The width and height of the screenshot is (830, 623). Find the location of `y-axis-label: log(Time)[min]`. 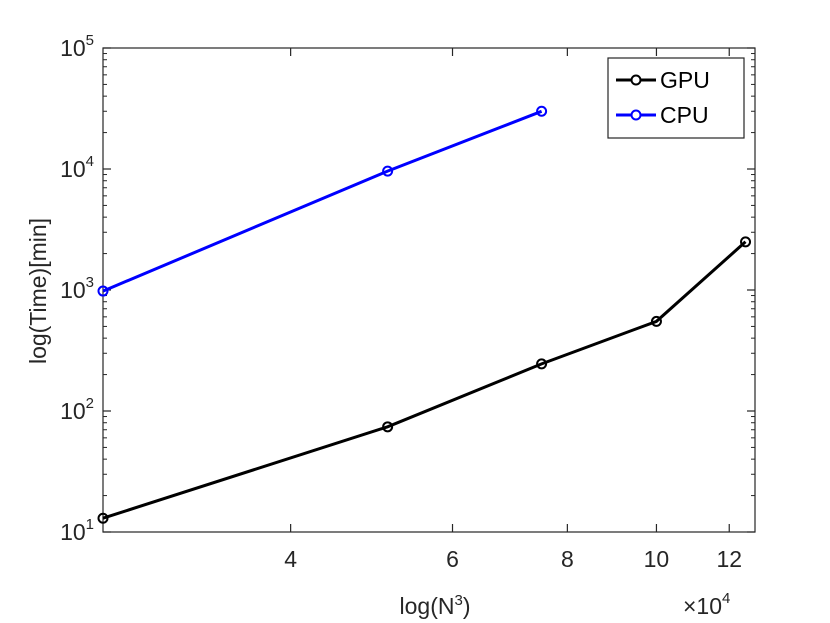

y-axis-label: log(Time)[min] is located at coordinates (38, 291).